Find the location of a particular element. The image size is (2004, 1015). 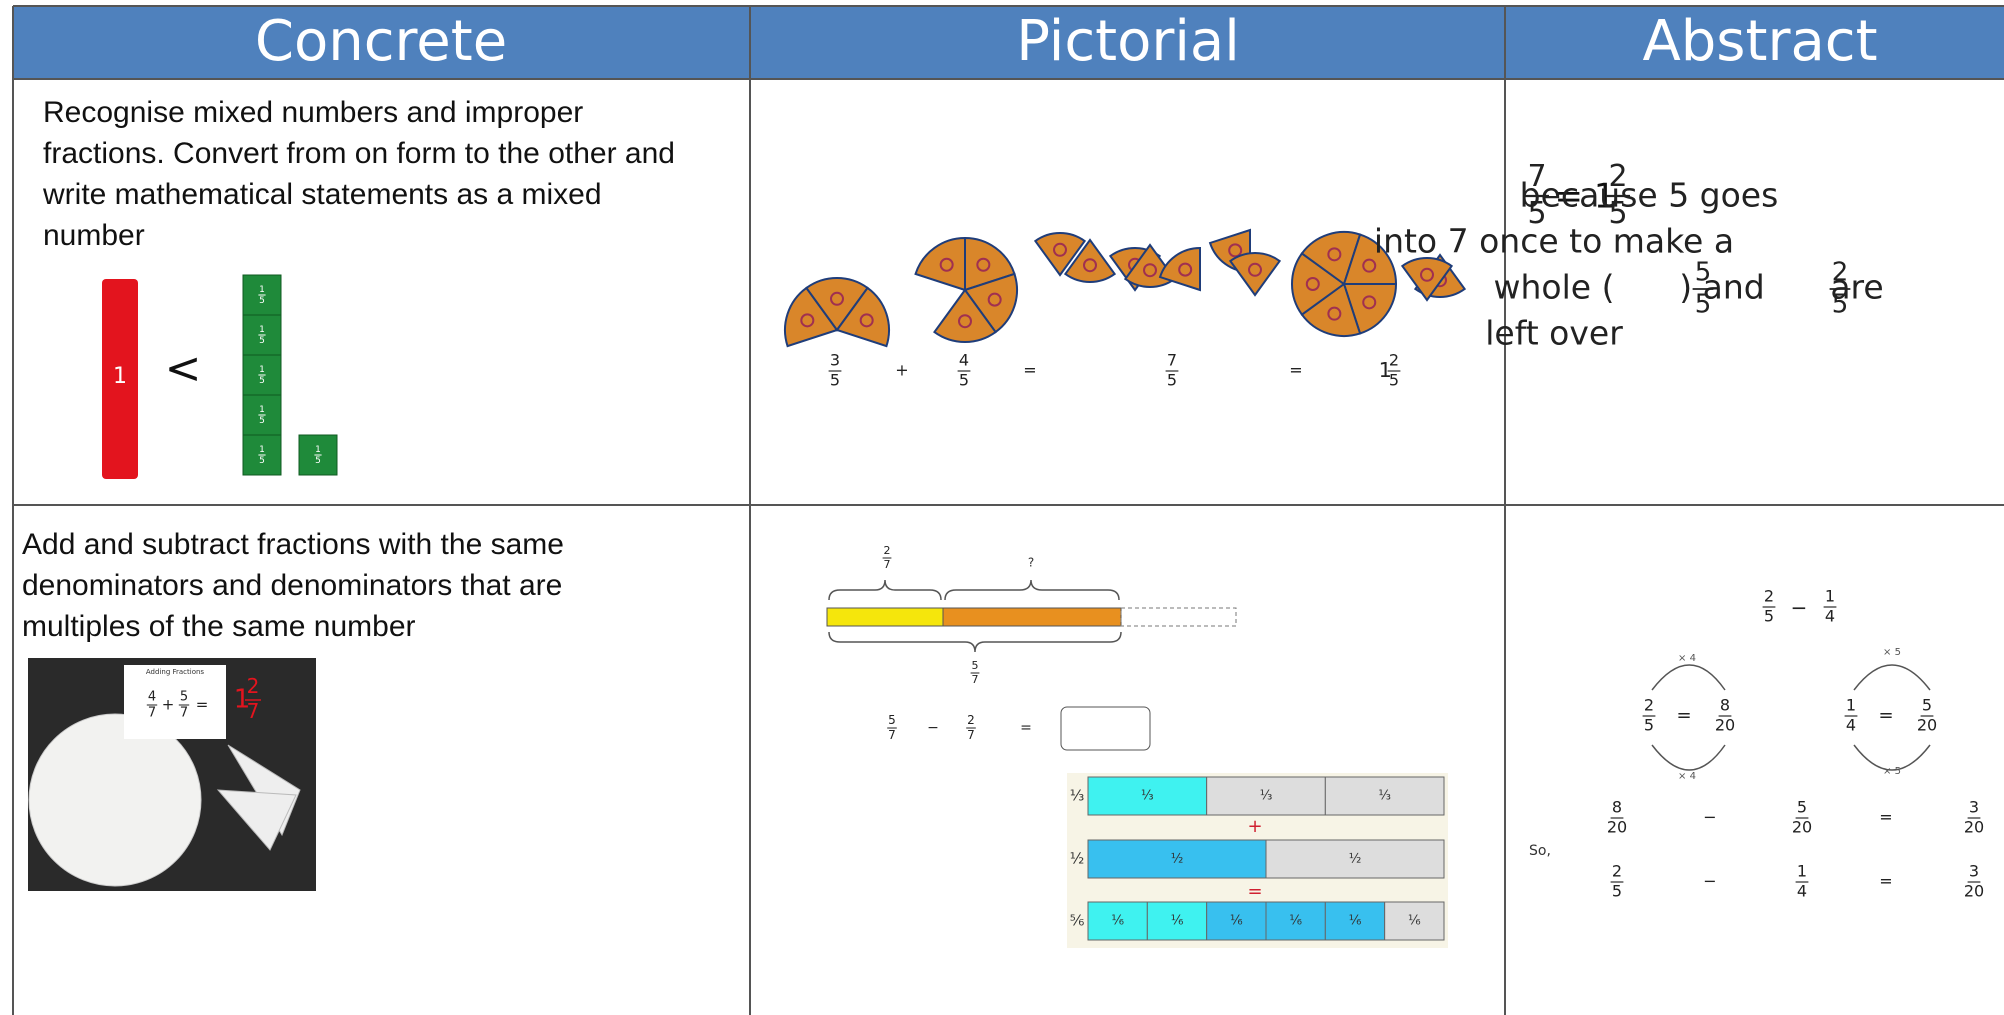

column-header: Abstract is located at coordinates (1759, 41).